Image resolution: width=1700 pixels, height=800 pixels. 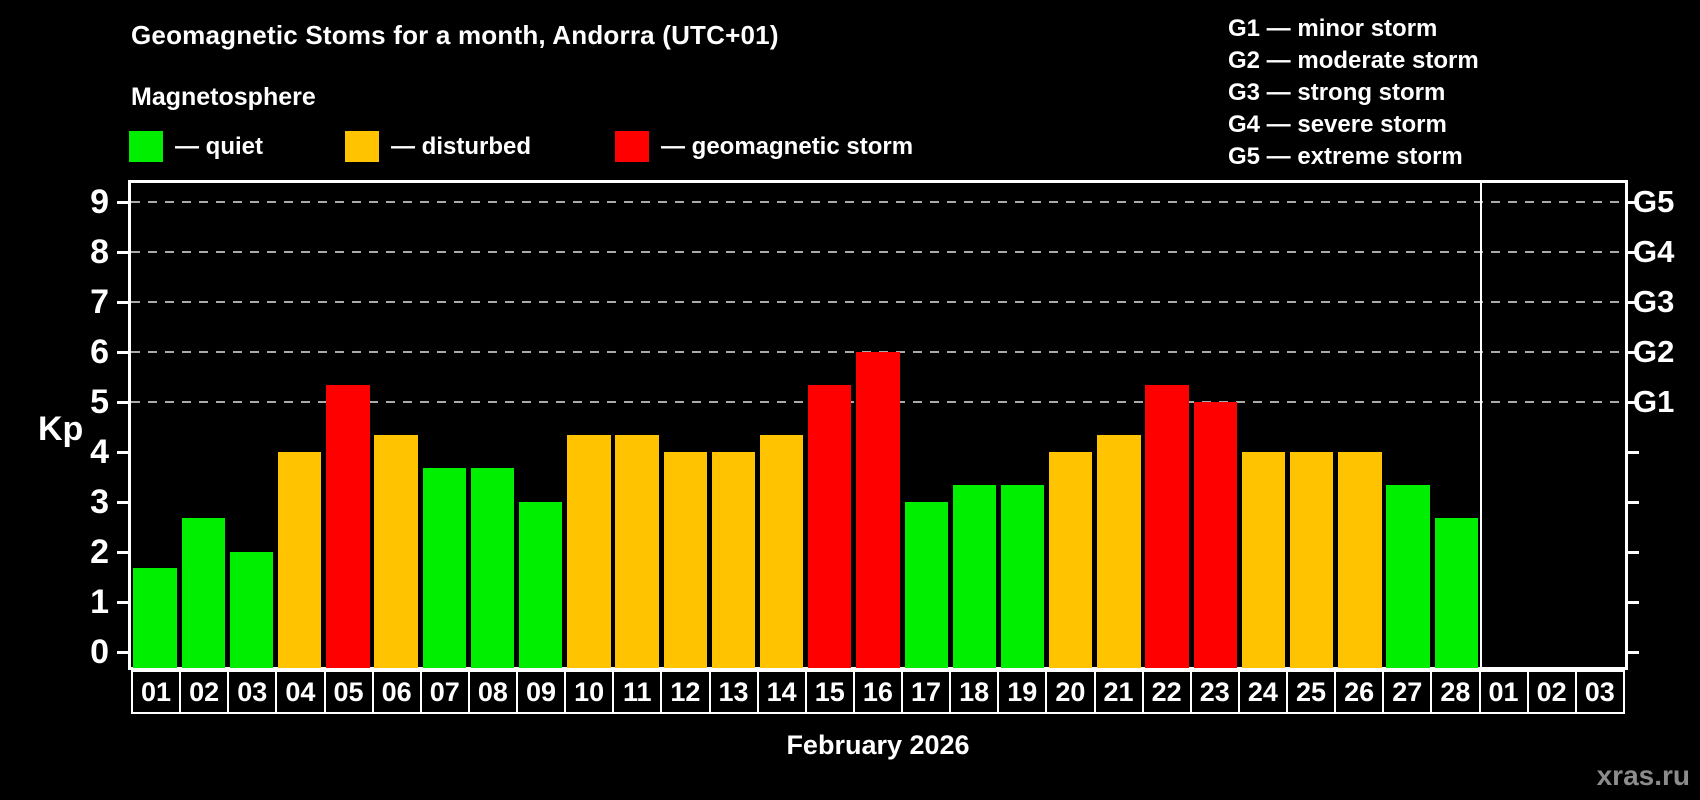 I want to click on legend-item-quiet: — quiet, so click(x=196, y=146).